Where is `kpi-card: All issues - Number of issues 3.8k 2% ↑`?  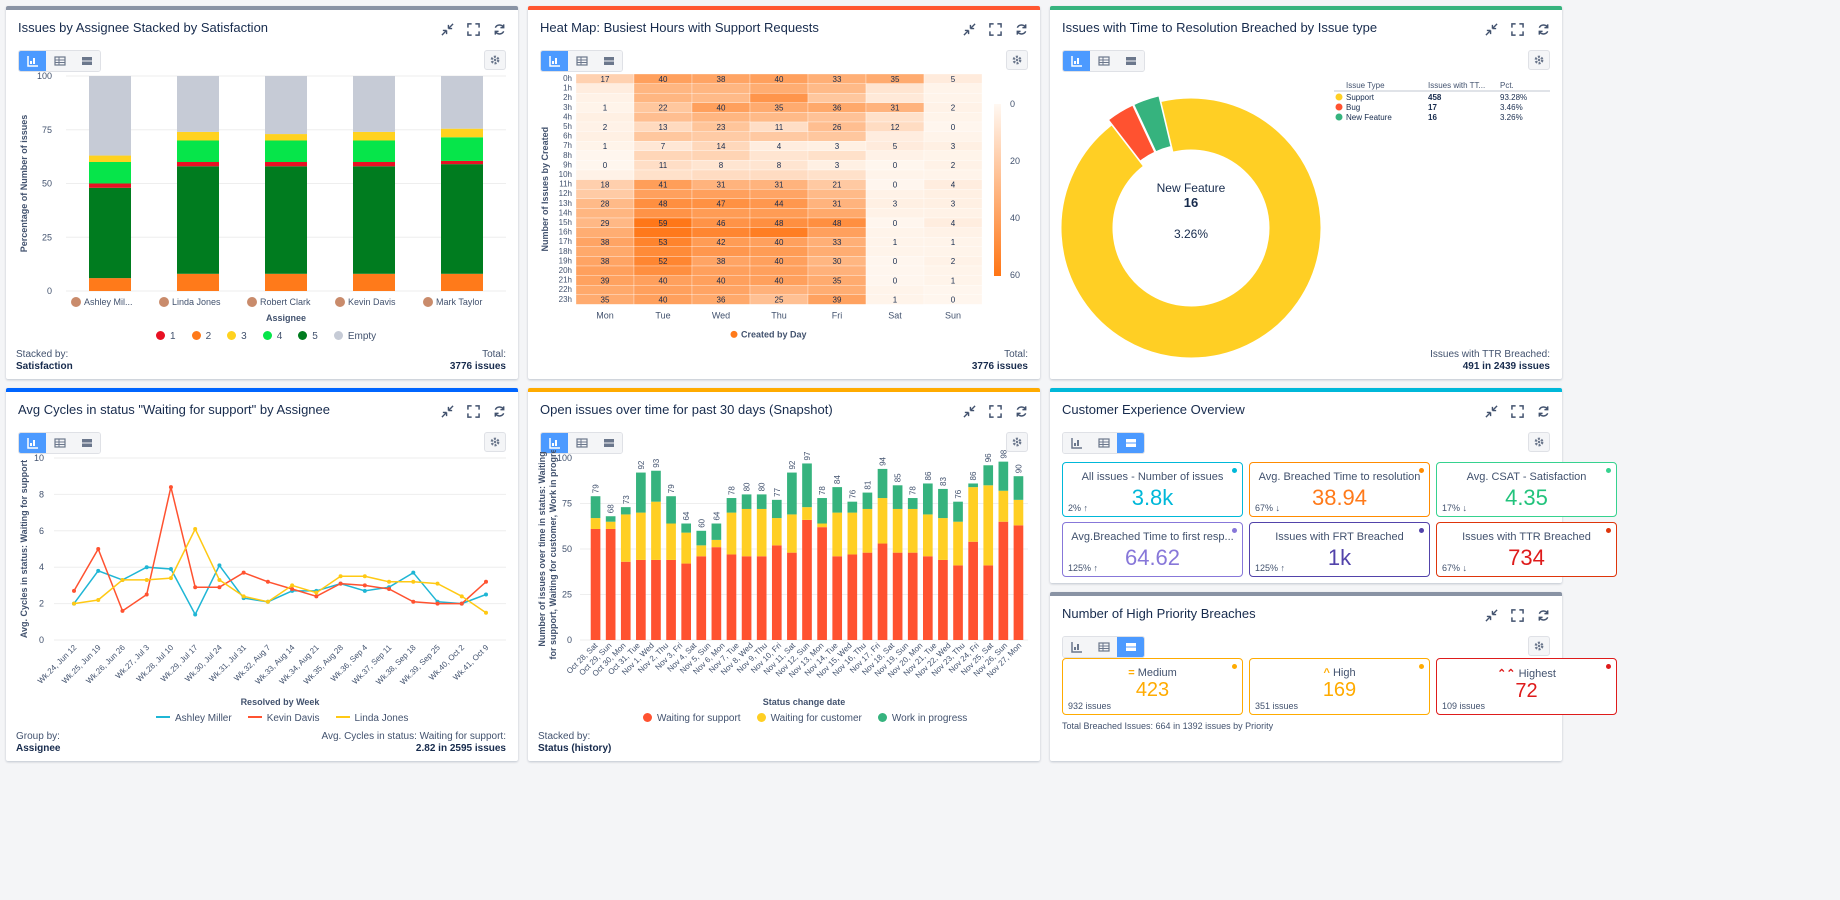 kpi-card: All issues - Number of issues 3.8k 2% ↑ is located at coordinates (1152, 489).